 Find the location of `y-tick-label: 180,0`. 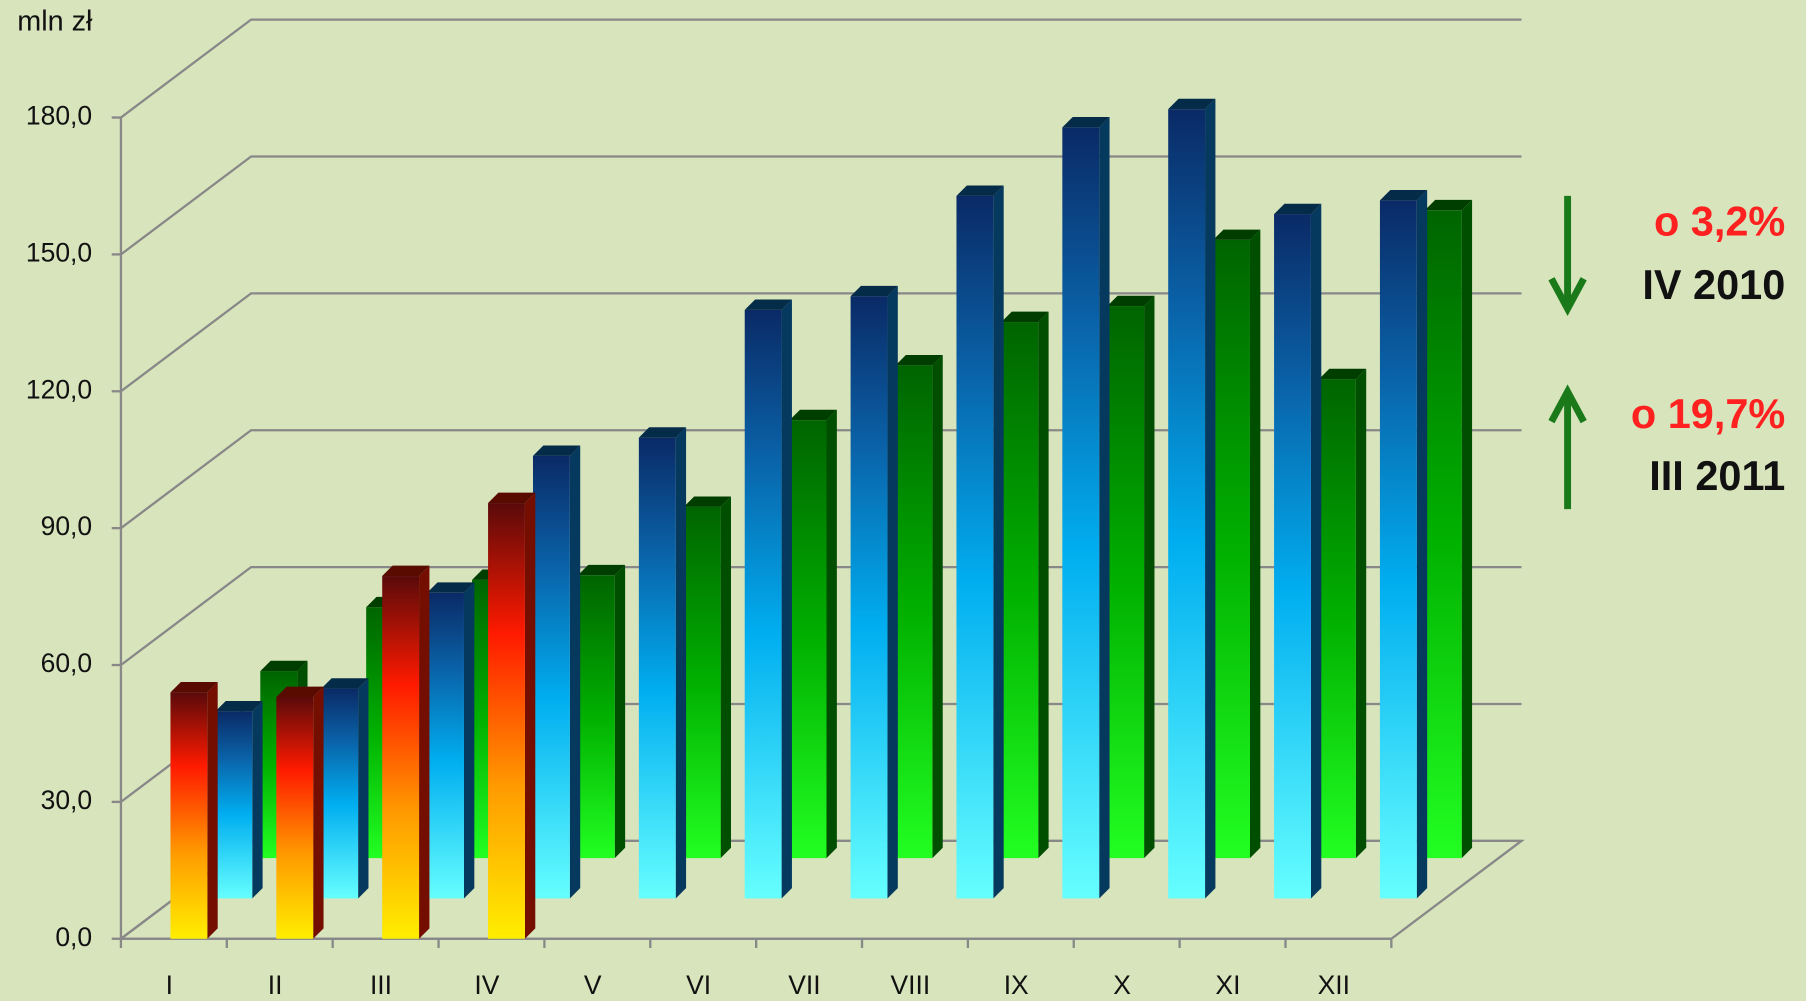

y-tick-label: 180,0 is located at coordinates (59, 116).